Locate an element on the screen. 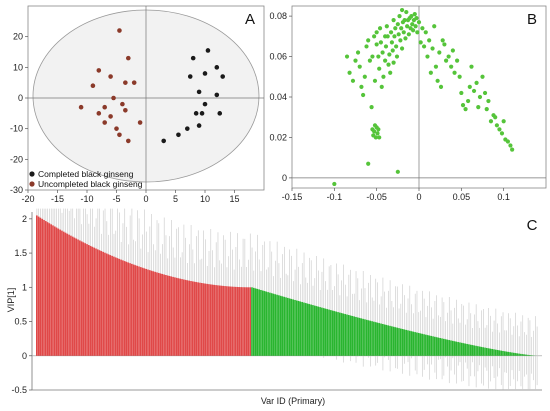  panel-a-xtick-label: 5 is located at coordinates (175, 199).